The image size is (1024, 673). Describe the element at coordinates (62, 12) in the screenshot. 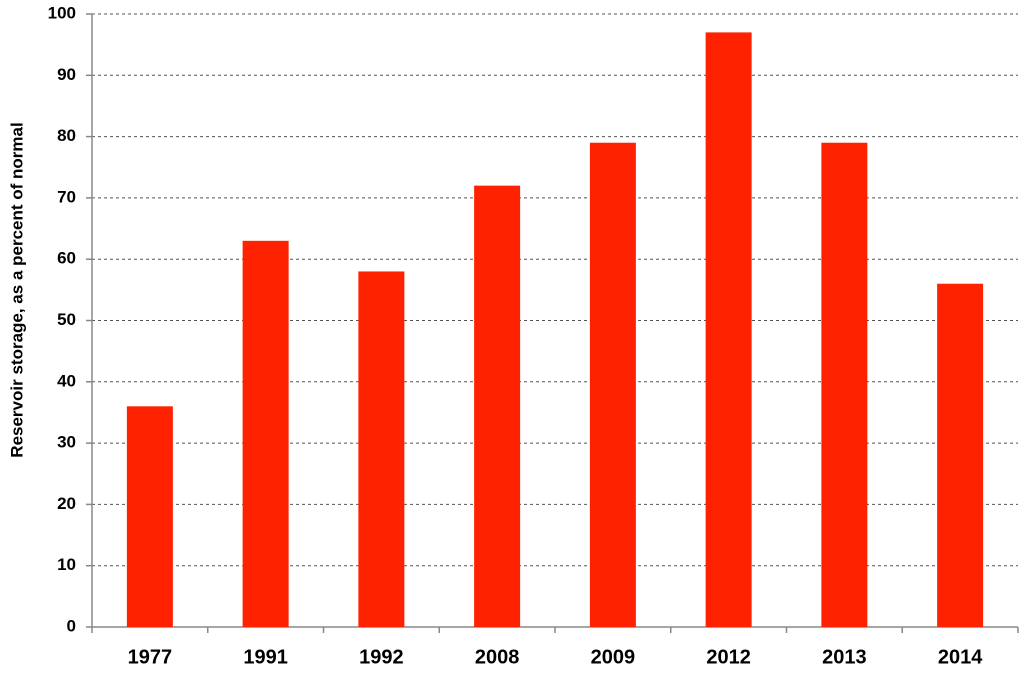

I see `y-tick-label: 100` at that location.